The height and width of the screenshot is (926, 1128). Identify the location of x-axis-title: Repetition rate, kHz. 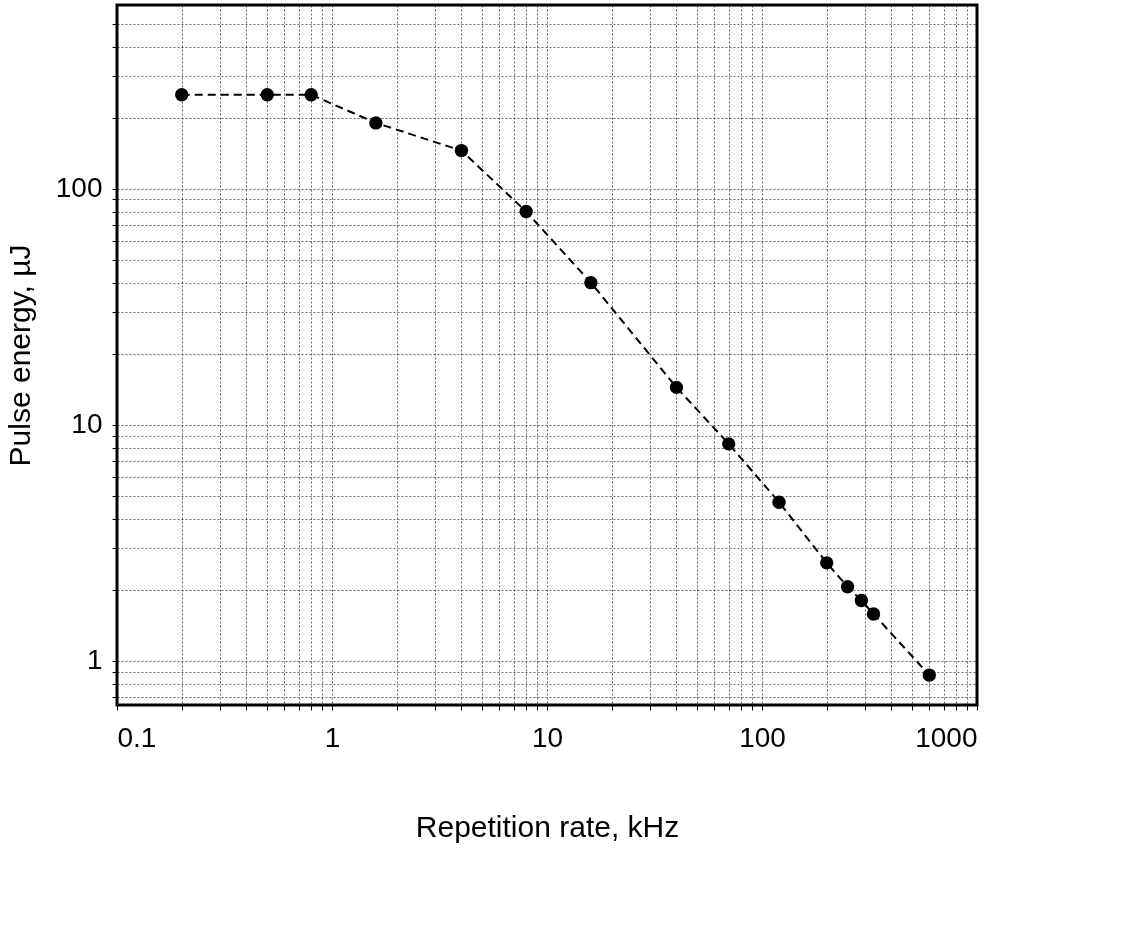
(547, 826).